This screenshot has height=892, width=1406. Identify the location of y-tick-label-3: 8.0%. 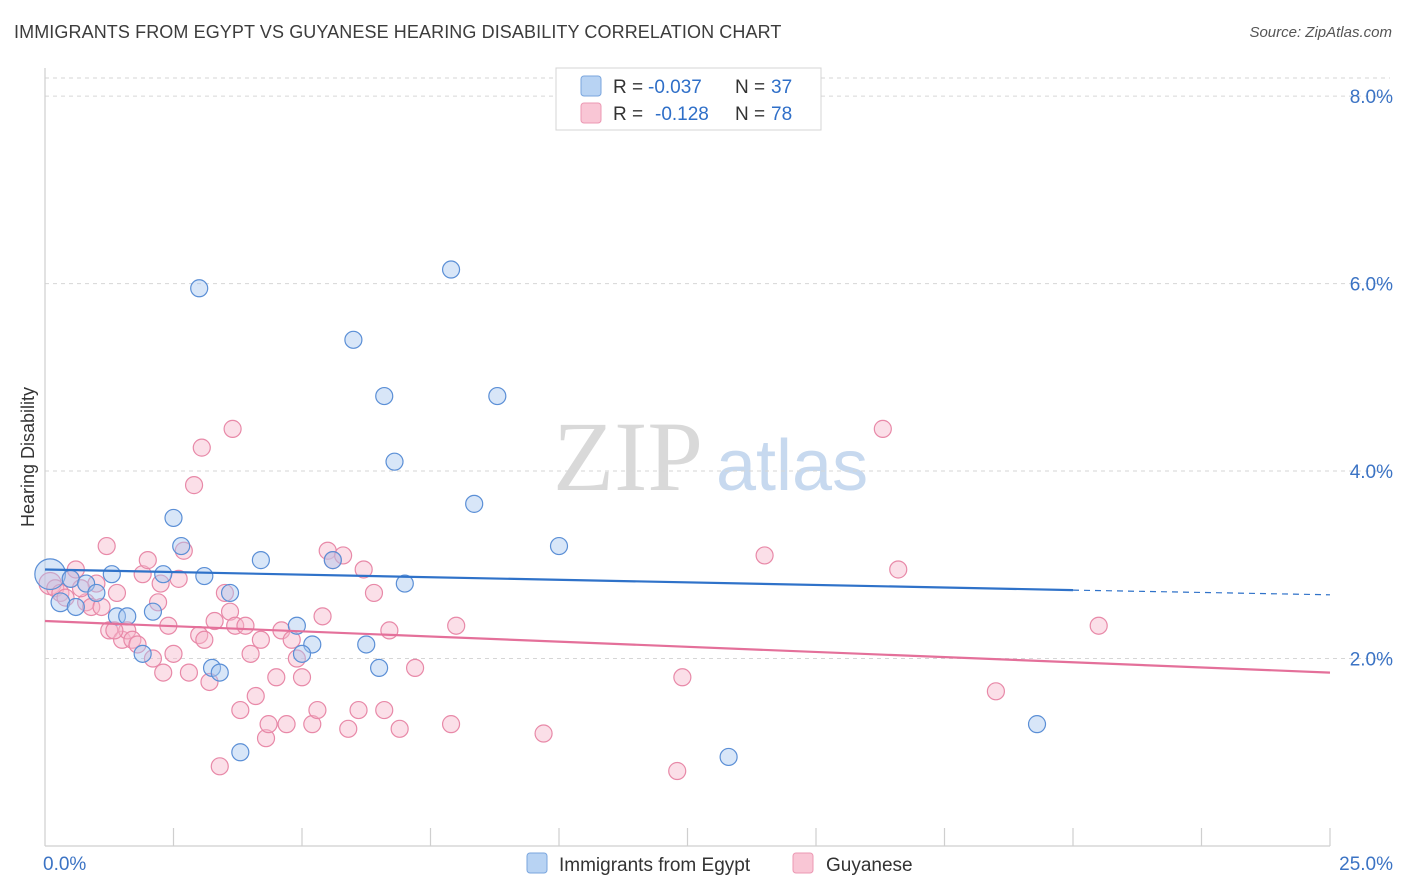
(1371, 97).